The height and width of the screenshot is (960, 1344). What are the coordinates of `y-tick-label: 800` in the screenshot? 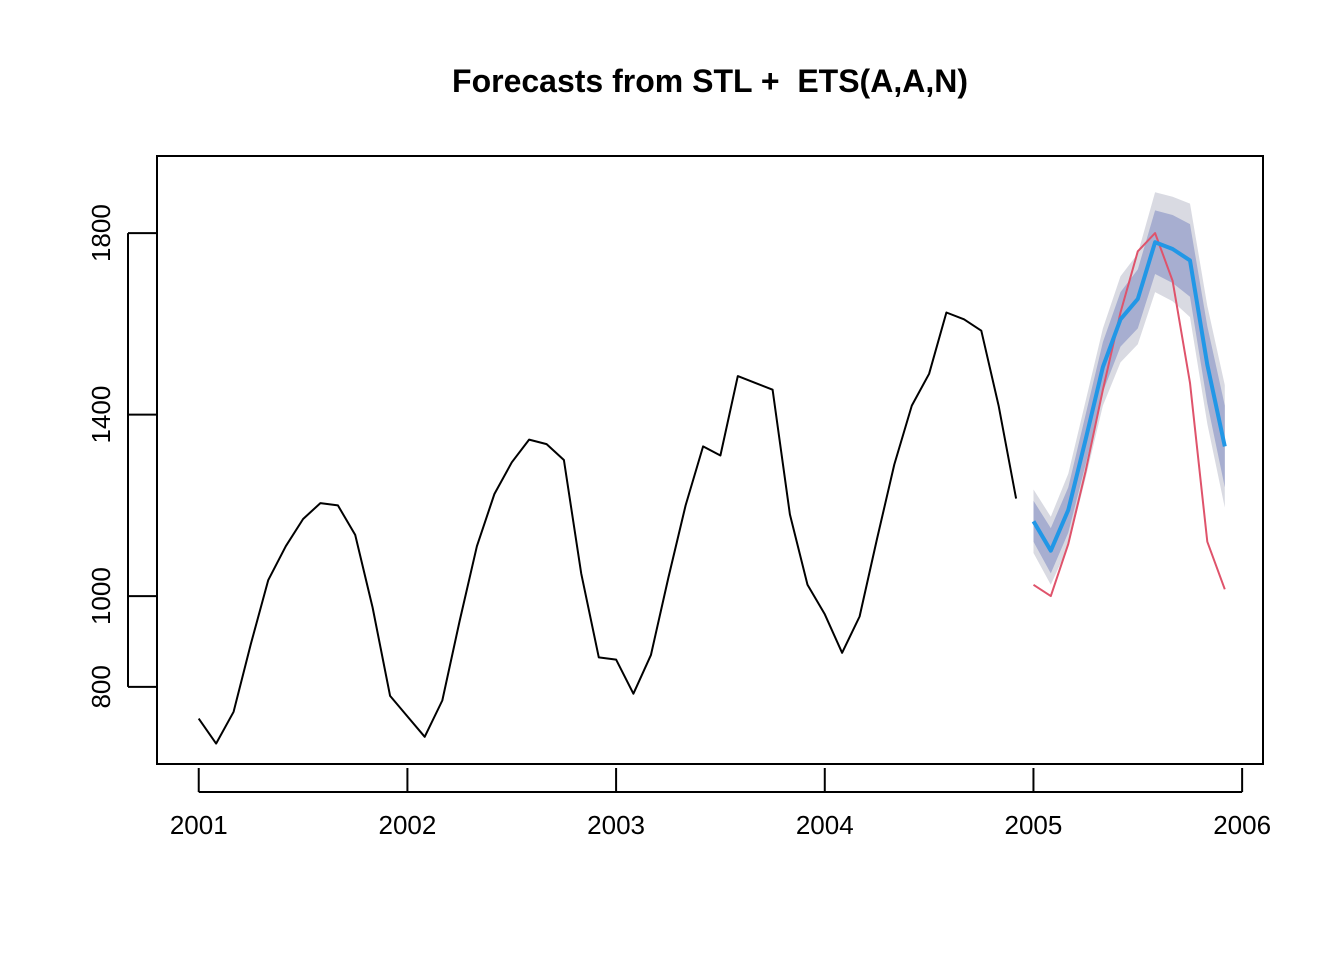 It's located at (101, 686).